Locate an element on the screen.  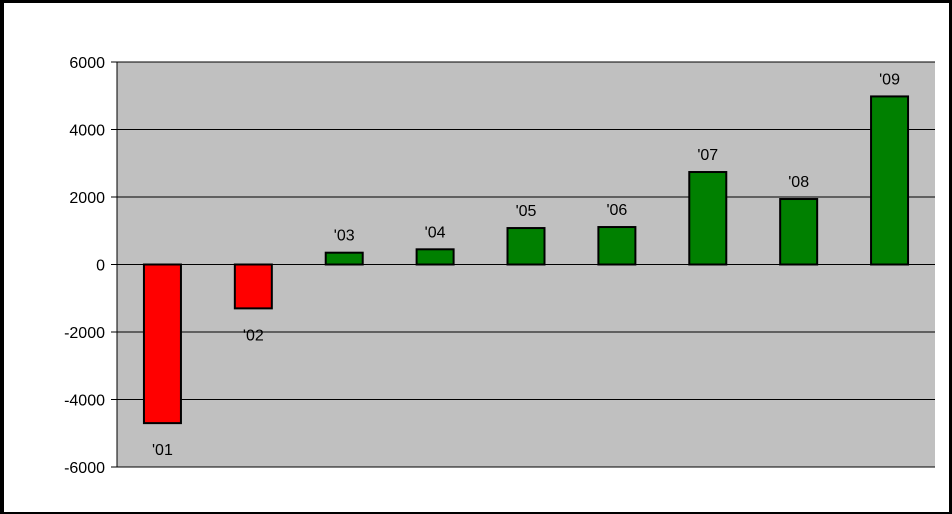
y-tick-label: -4000 is located at coordinates (84, 401).